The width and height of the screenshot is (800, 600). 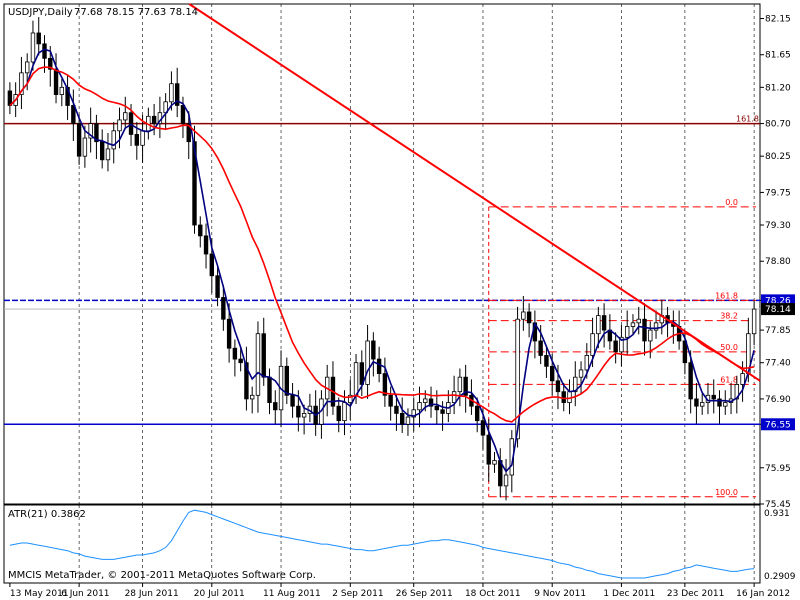 What do you see at coordinates (778, 226) in the screenshot?
I see `y-tick-label: 79.30` at bounding box center [778, 226].